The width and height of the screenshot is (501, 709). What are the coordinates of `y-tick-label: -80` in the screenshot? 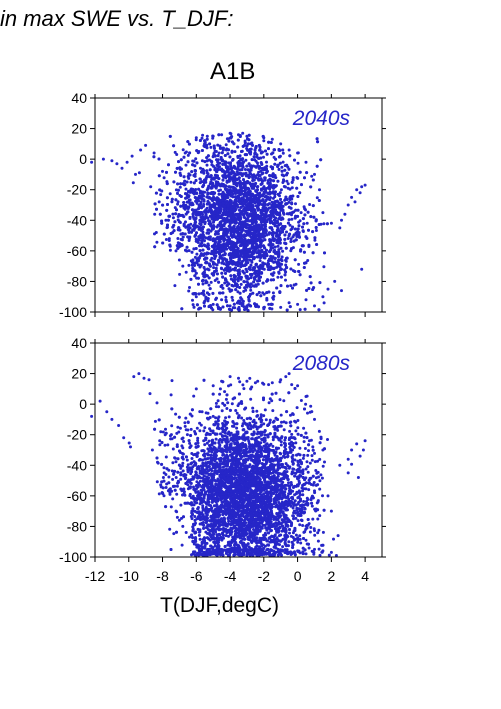 It's located at (77, 281).